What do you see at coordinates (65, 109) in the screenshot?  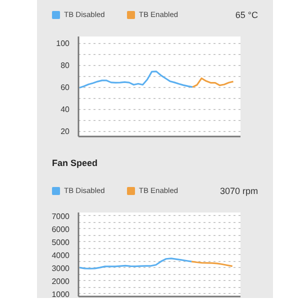 I see `y-tick-label: 40` at bounding box center [65, 109].